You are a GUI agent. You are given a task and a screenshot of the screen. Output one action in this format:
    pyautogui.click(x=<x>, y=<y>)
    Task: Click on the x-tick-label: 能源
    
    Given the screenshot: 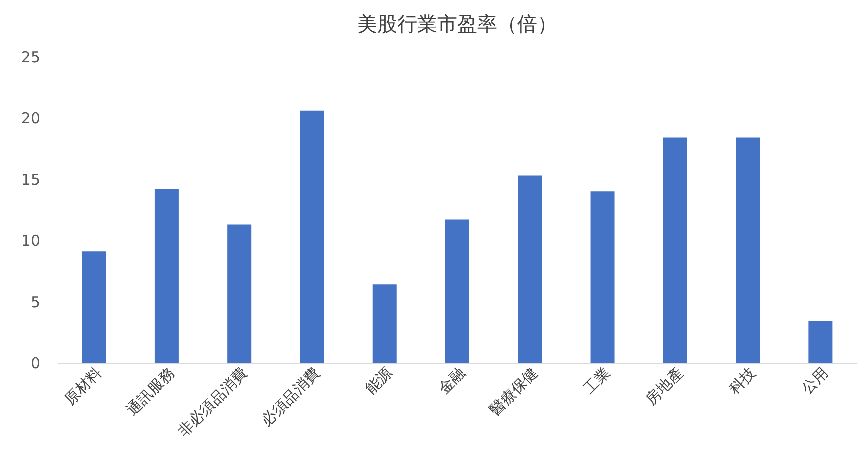 What is the action you would take?
    pyautogui.click(x=379, y=381)
    